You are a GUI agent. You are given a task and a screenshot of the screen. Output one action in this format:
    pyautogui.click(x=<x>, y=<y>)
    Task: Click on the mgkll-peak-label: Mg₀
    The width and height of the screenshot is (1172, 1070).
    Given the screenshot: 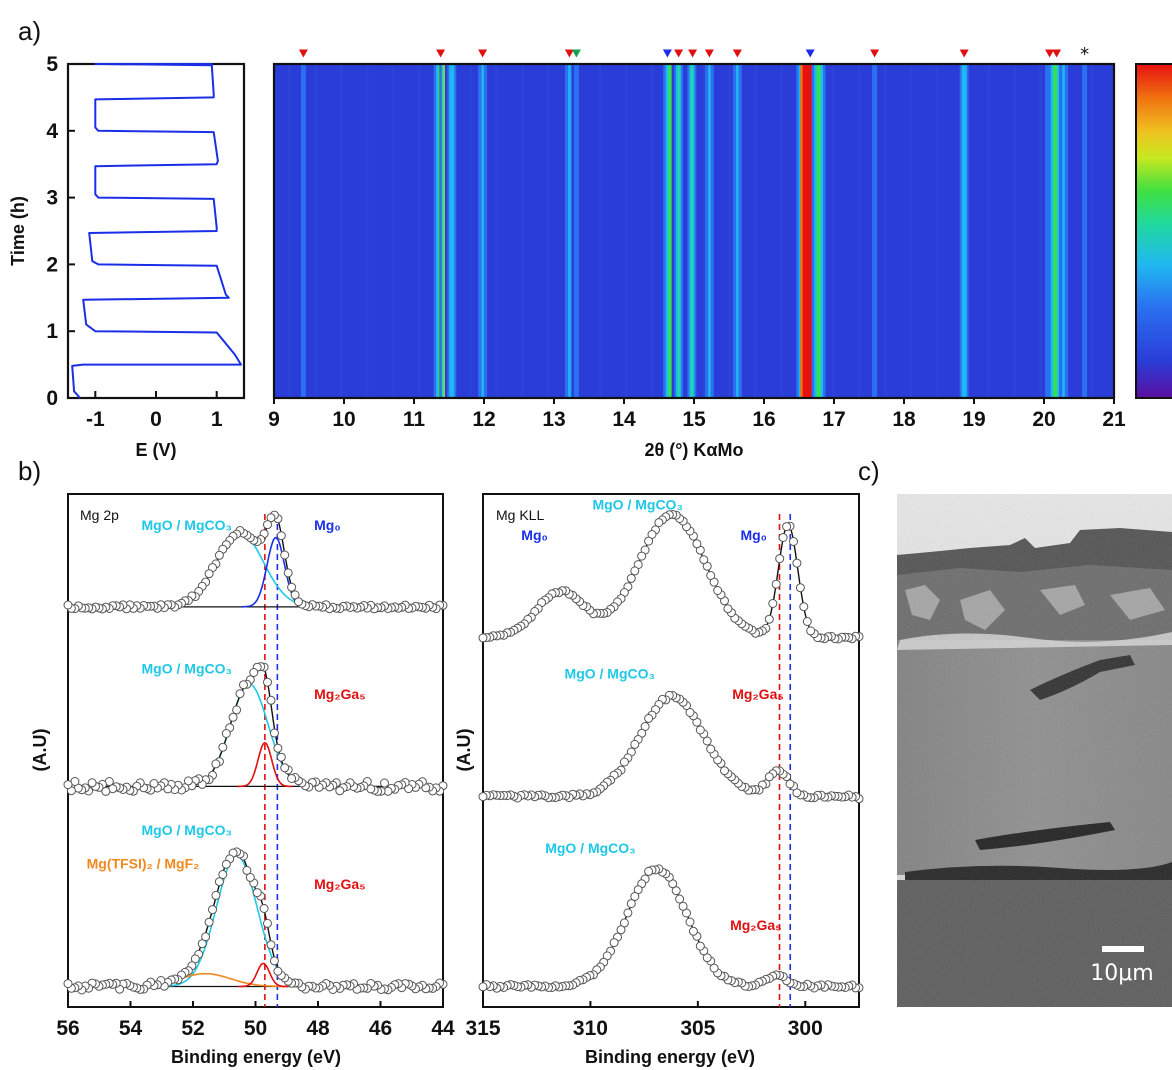 What is the action you would take?
    pyautogui.click(x=534, y=535)
    